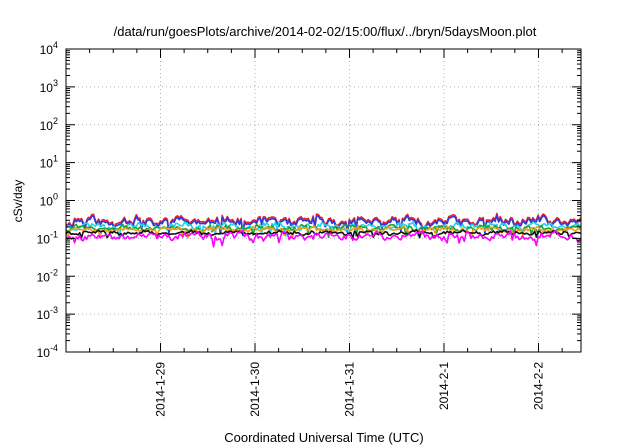  Describe the element at coordinates (18, 201) in the screenshot. I see `y-axis-label: cSv/day` at that location.